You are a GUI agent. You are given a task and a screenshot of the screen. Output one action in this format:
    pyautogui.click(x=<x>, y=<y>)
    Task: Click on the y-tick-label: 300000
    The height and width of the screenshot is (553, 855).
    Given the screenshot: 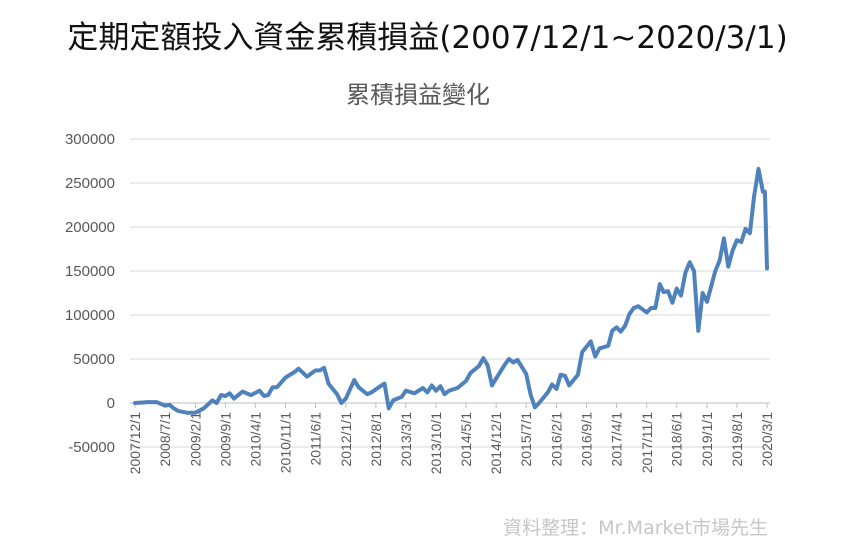 What is the action you would take?
    pyautogui.click(x=90, y=139)
    